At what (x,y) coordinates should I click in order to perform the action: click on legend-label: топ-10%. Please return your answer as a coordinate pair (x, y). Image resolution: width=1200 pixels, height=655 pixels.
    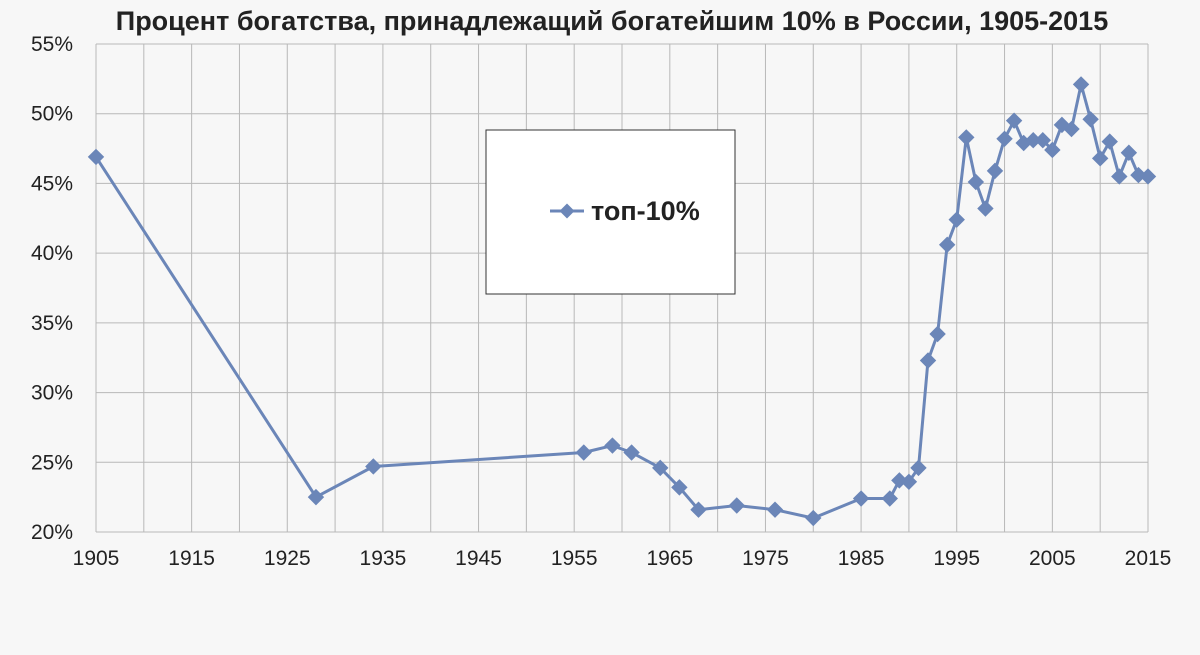
    Looking at the image, I should click on (645, 211).